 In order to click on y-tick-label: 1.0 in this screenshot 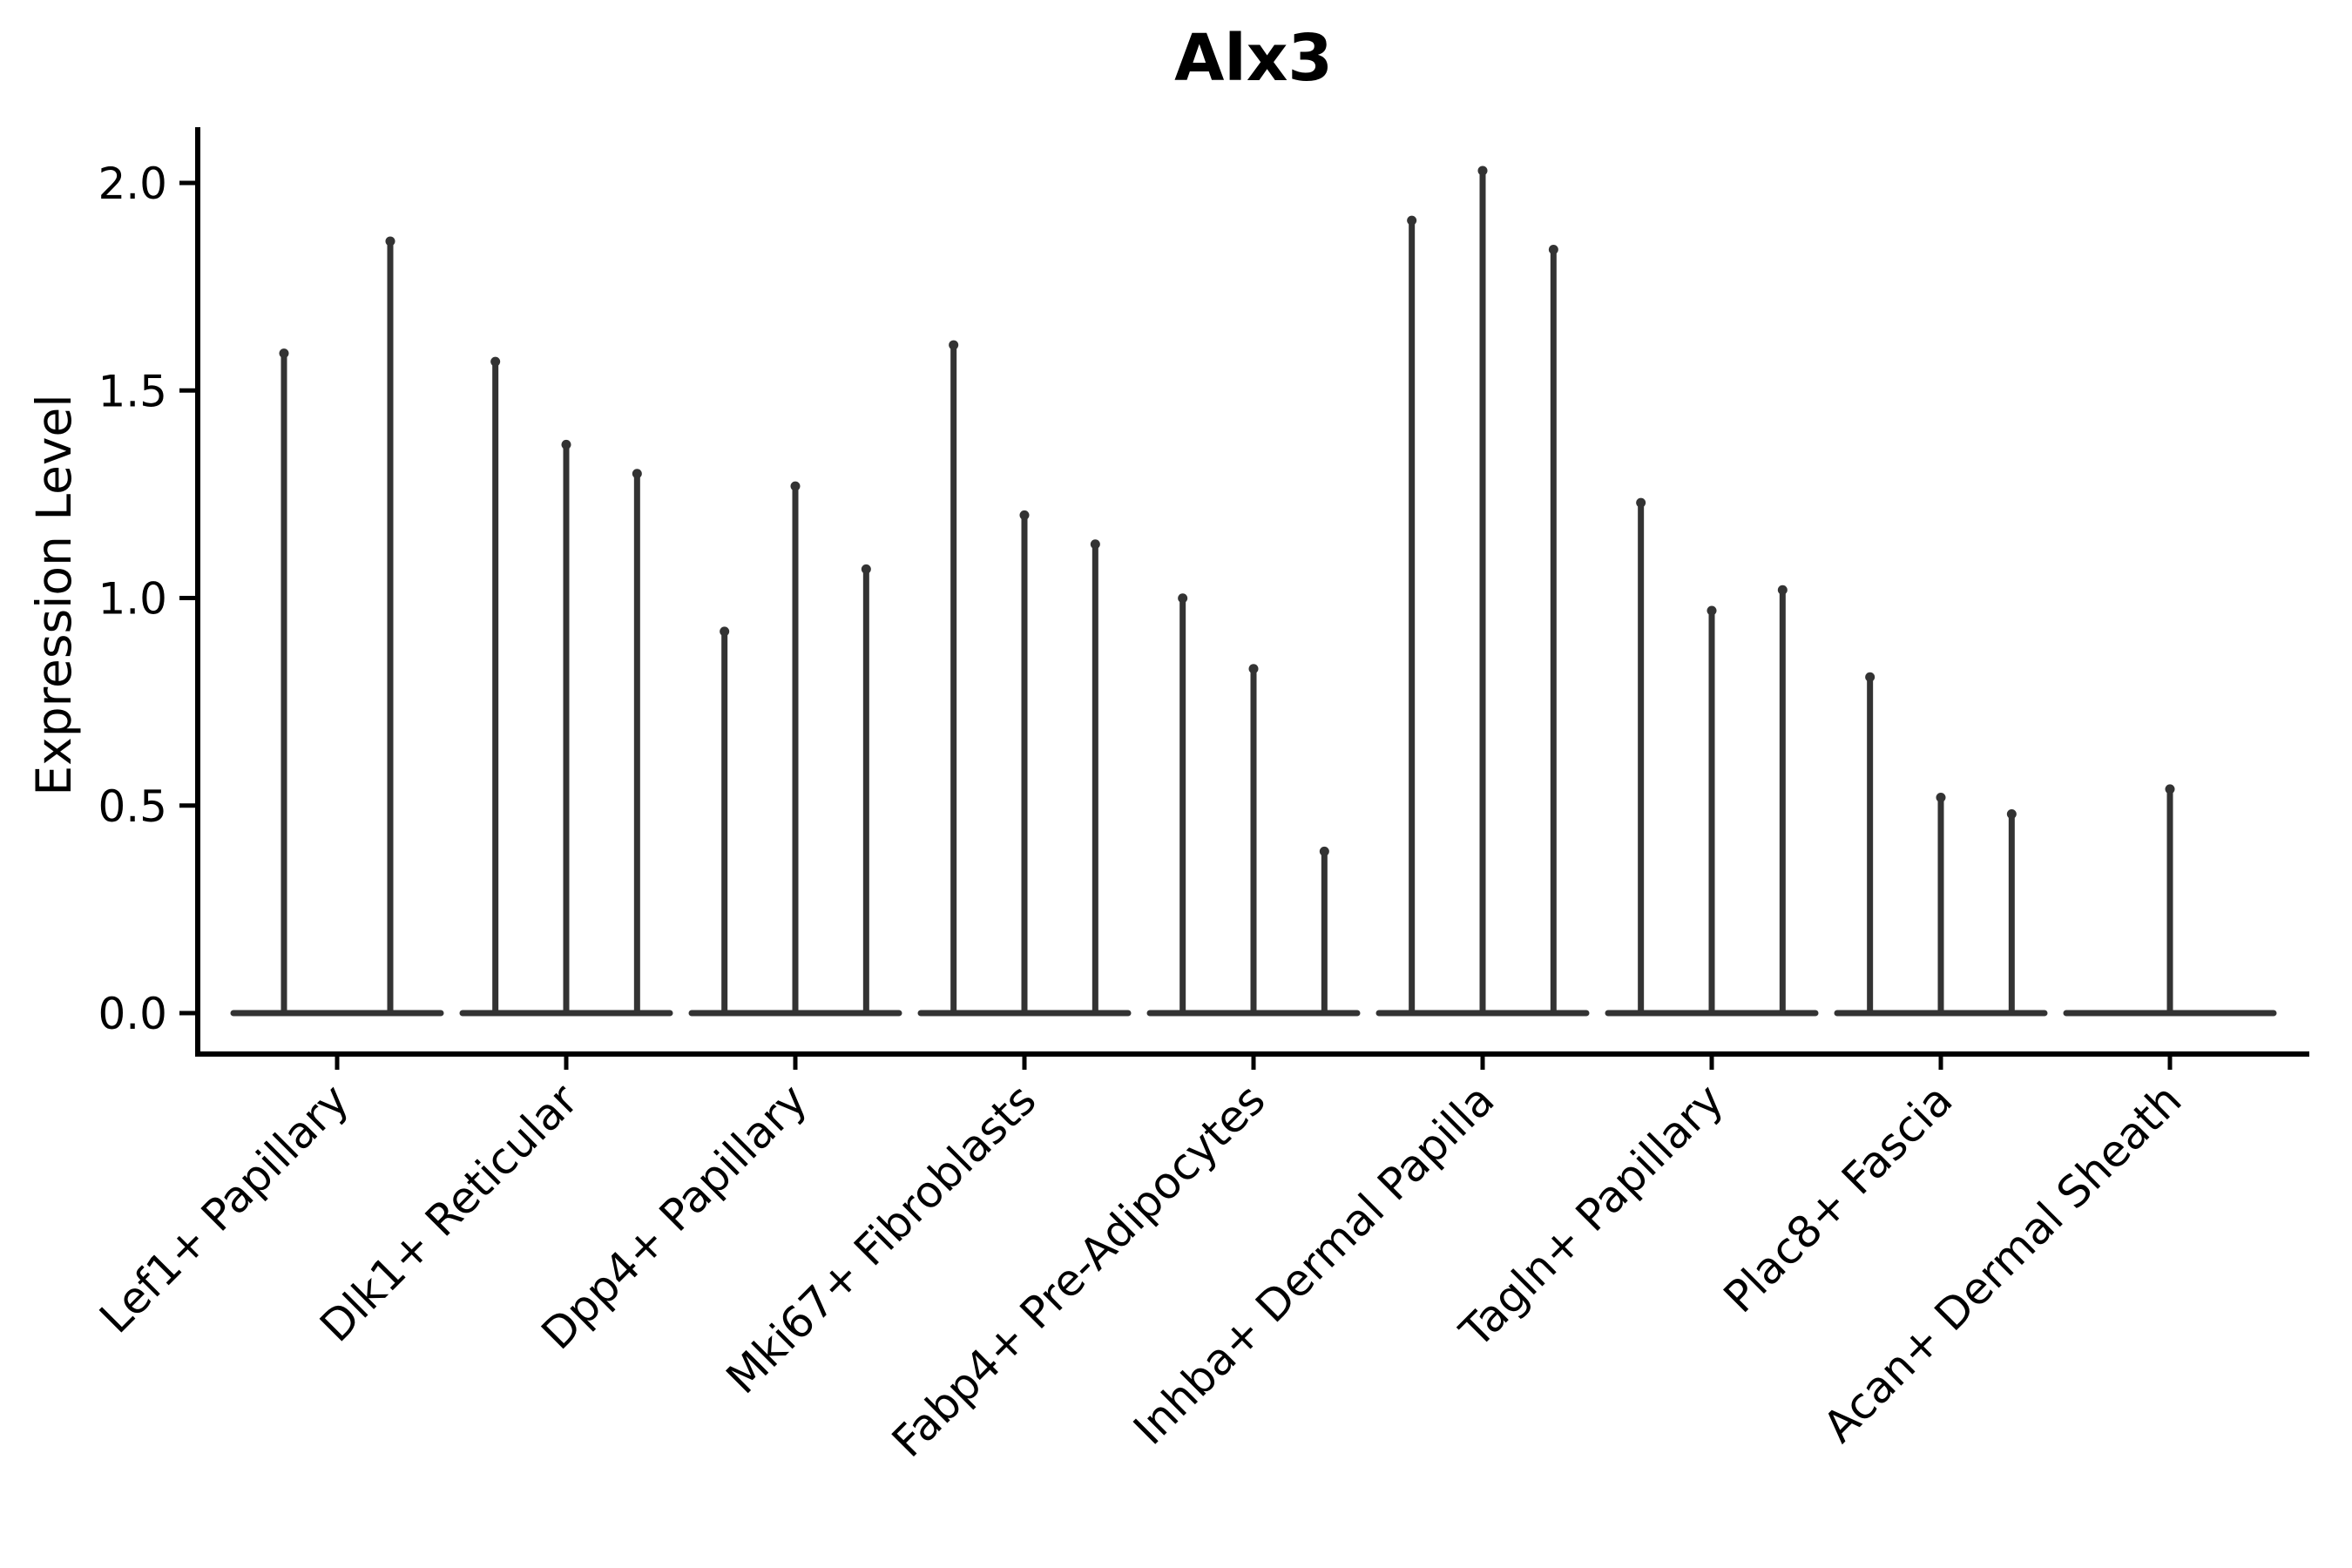, I will do `click(132, 599)`.